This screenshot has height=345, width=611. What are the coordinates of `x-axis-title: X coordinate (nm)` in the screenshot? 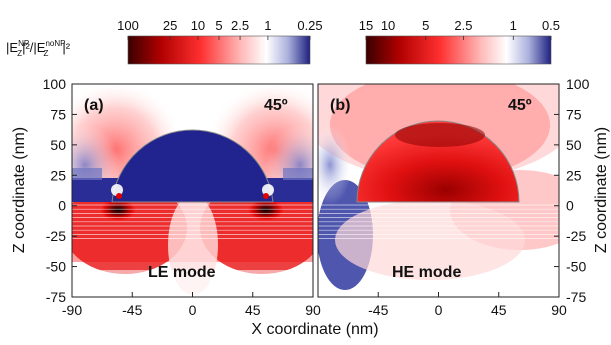 It's located at (314, 329).